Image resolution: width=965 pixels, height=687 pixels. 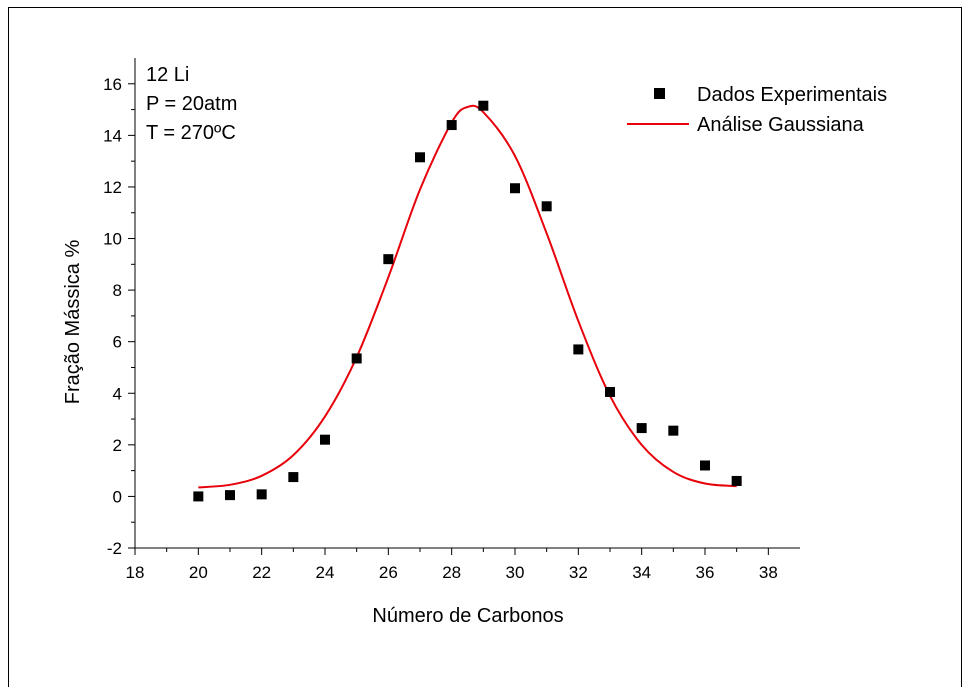 What do you see at coordinates (117, 393) in the screenshot?
I see `y-tick-label: 4` at bounding box center [117, 393].